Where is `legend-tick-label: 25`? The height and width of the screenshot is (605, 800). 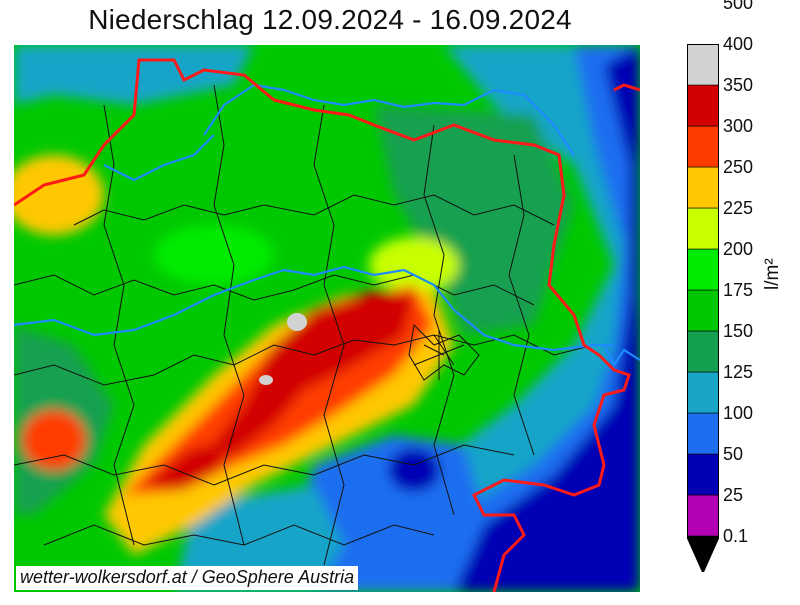
legend-tick-label: 25 is located at coordinates (733, 495).